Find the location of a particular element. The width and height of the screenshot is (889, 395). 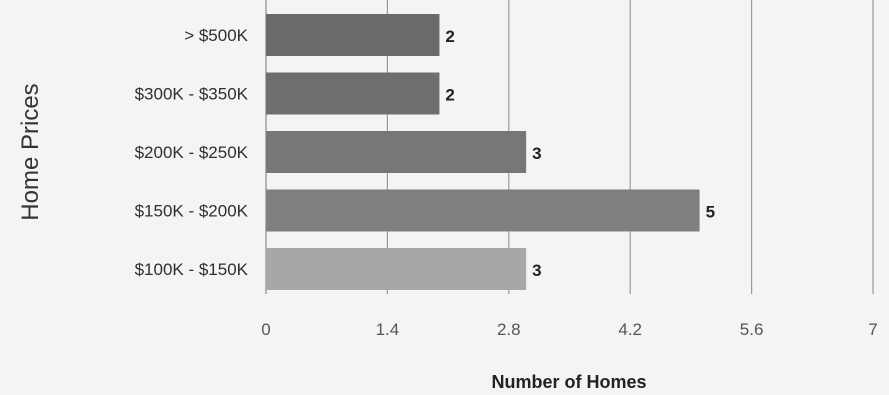

x-tick-label: 5.6 is located at coordinates (752, 329).